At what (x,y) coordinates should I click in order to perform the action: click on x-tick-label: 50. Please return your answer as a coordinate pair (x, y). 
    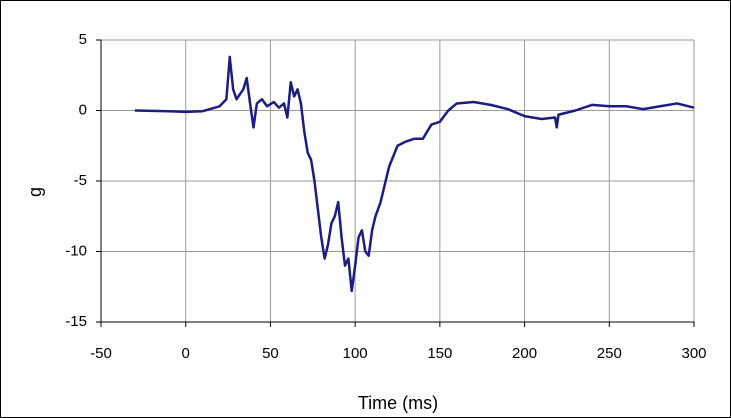
    Looking at the image, I should click on (270, 353).